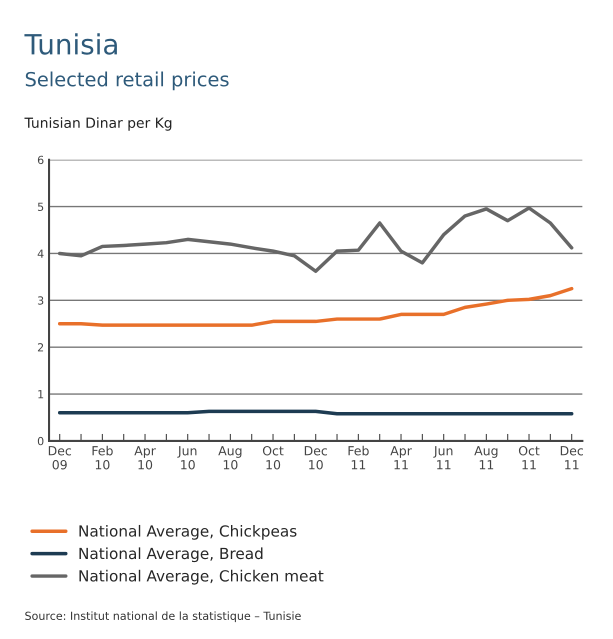 The width and height of the screenshot is (613, 639). Describe the element at coordinates (127, 80) in the screenshot. I see `chart-subtitle: Selected retail prices` at that location.